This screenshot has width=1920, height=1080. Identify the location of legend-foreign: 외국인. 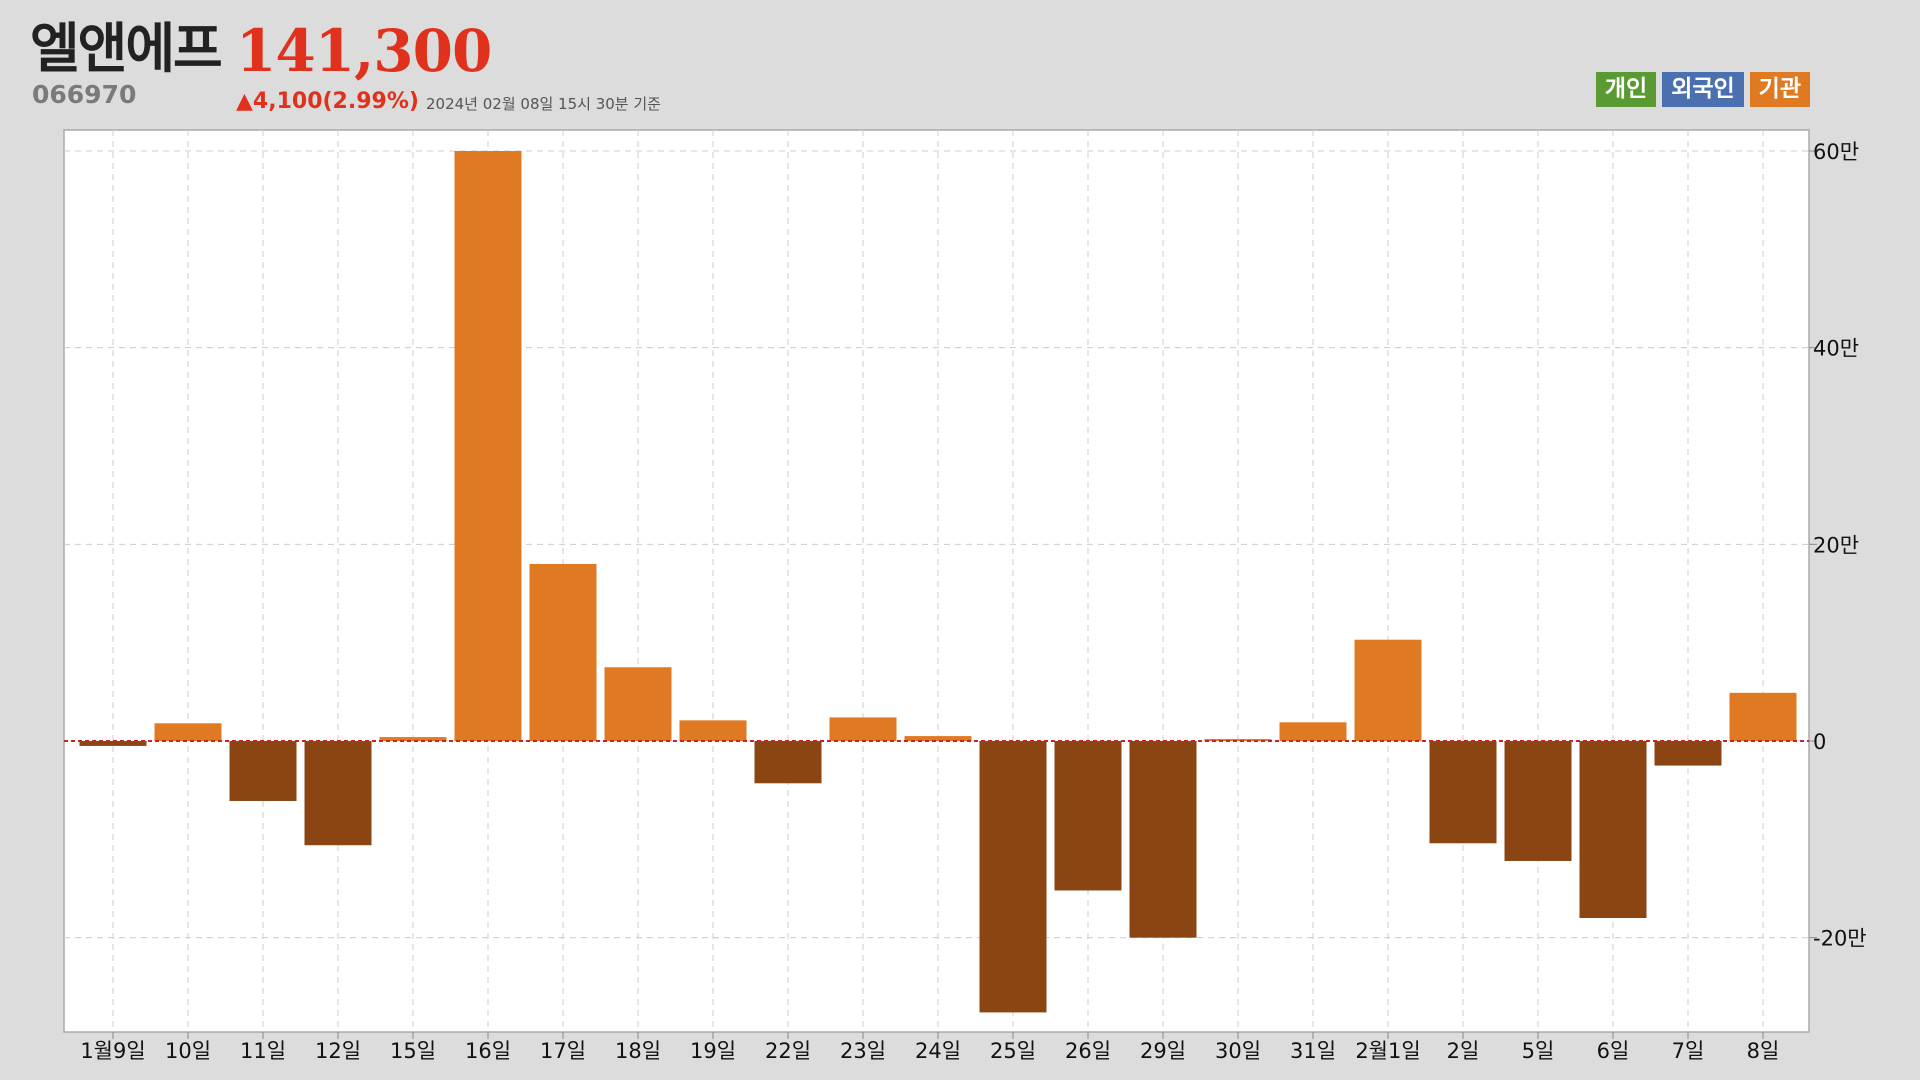
(1703, 90).